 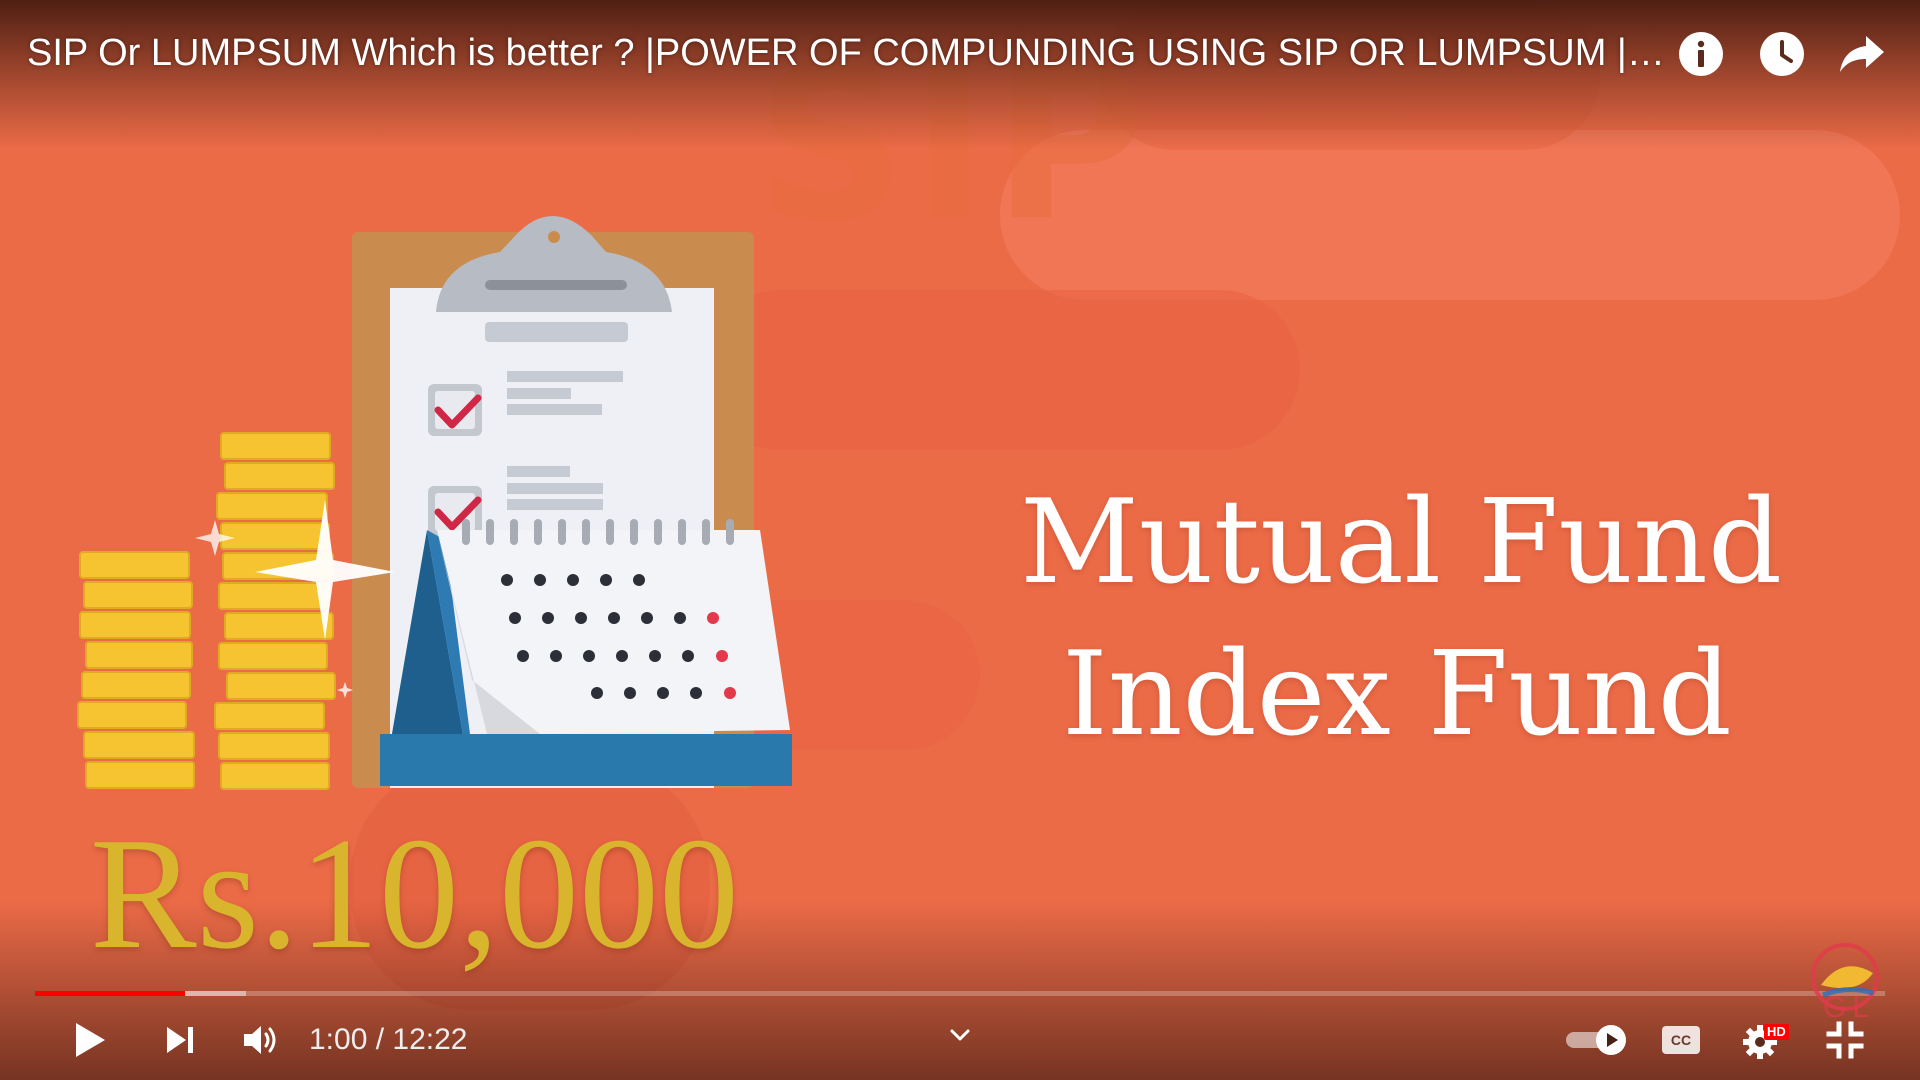 I want to click on progress-played, so click(x=110, y=993).